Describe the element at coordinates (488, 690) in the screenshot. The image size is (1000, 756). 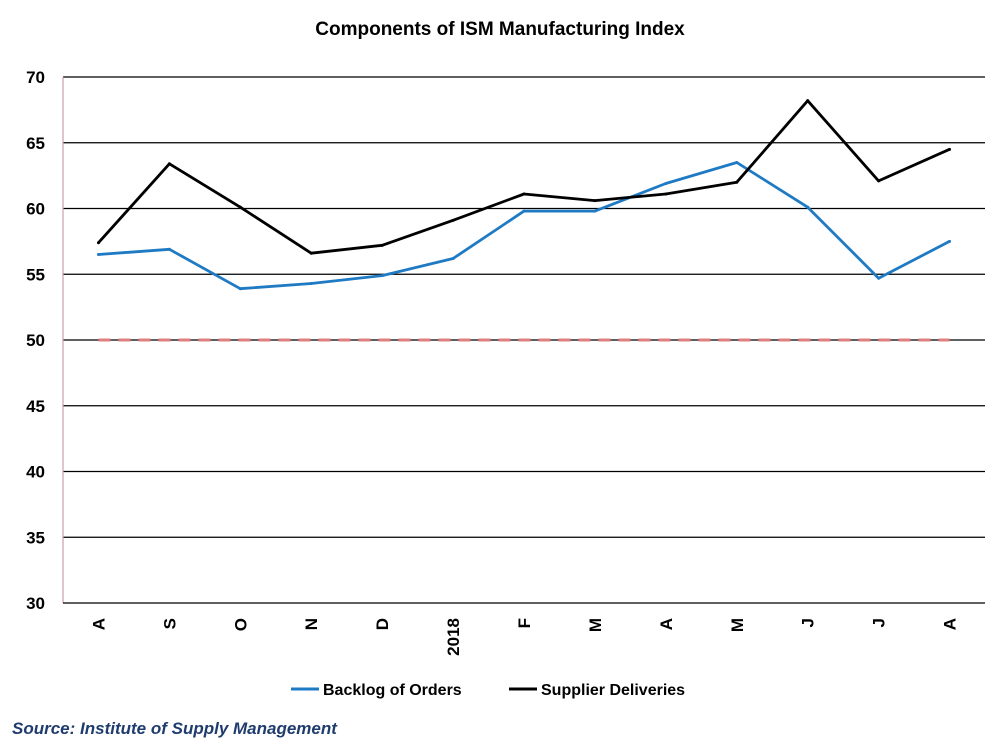
I see `legend: Backlog of Orders Supplier Deliveries` at that location.